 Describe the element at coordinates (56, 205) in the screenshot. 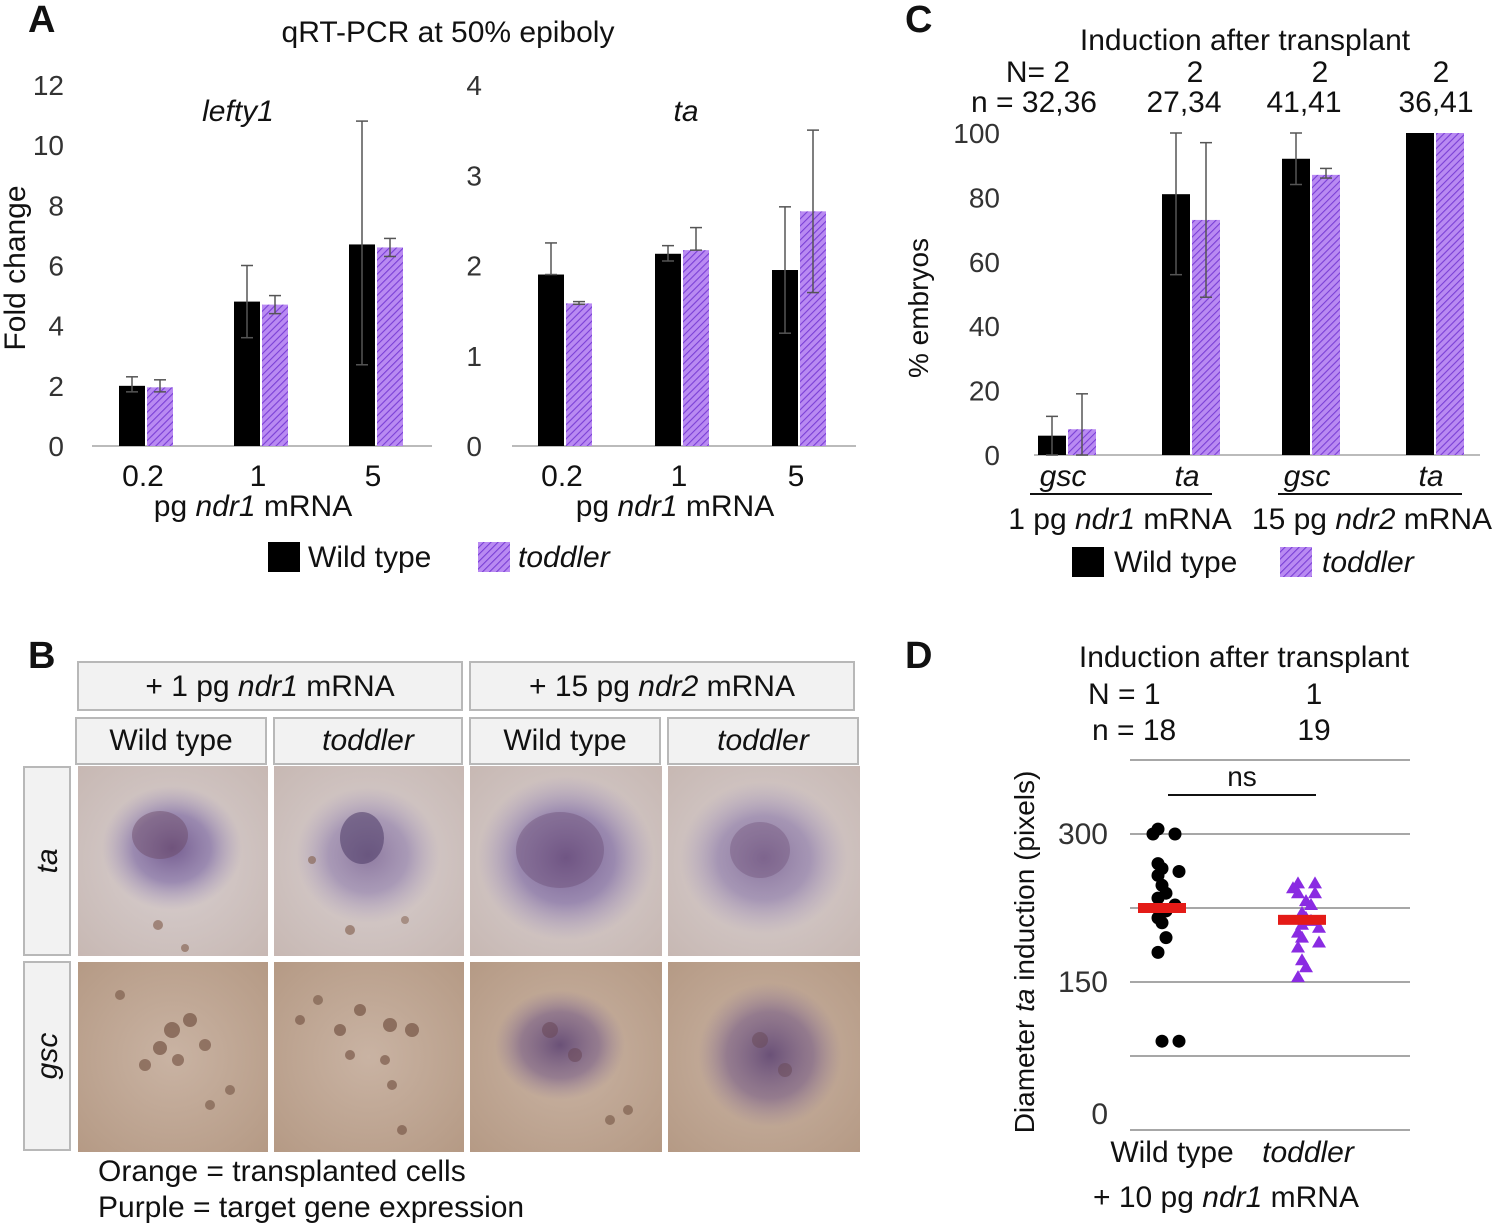

I see `y-tick-label: 8` at that location.